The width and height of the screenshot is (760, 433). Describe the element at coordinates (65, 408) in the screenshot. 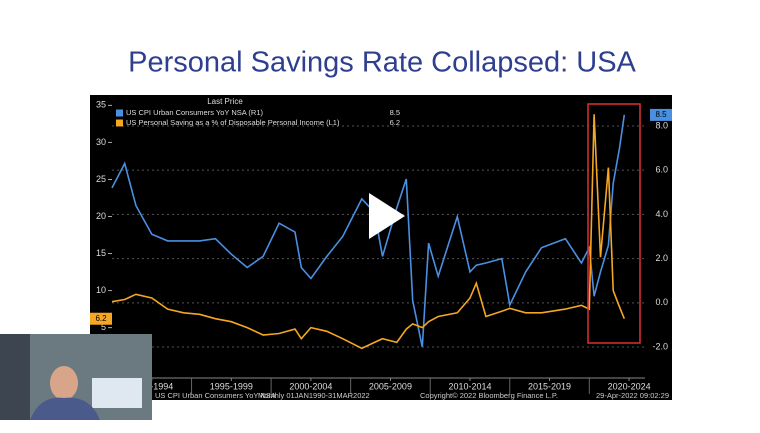

I see `webcam-body` at that location.